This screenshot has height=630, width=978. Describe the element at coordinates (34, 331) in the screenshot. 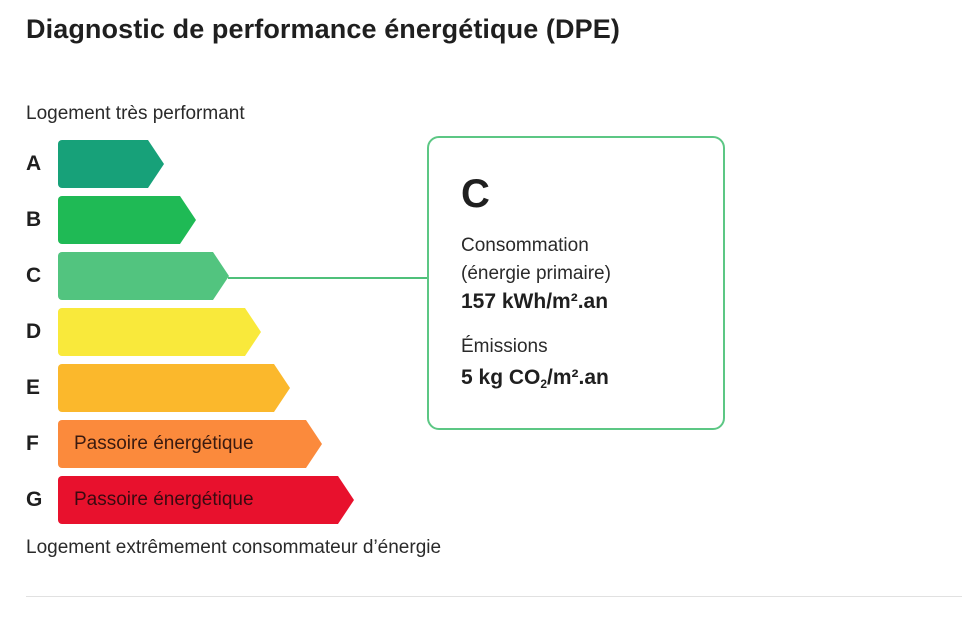

I see `class-letter: D` at that location.